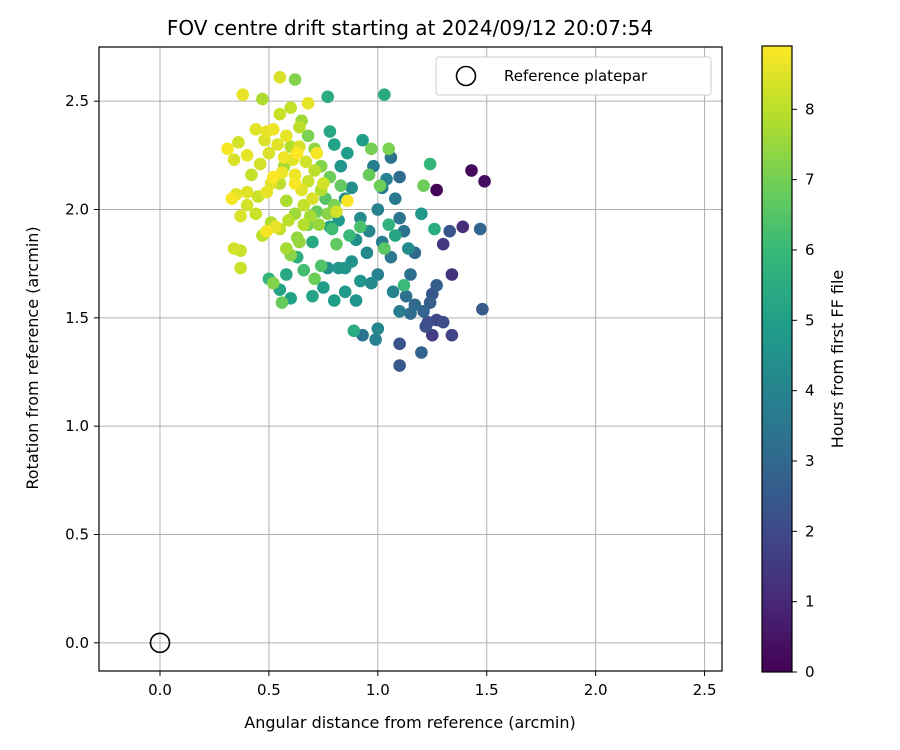 Image resolution: width=900 pixels, height=750 pixels. What do you see at coordinates (487, 690) in the screenshot?
I see `x-tick-label: 1.5` at bounding box center [487, 690].